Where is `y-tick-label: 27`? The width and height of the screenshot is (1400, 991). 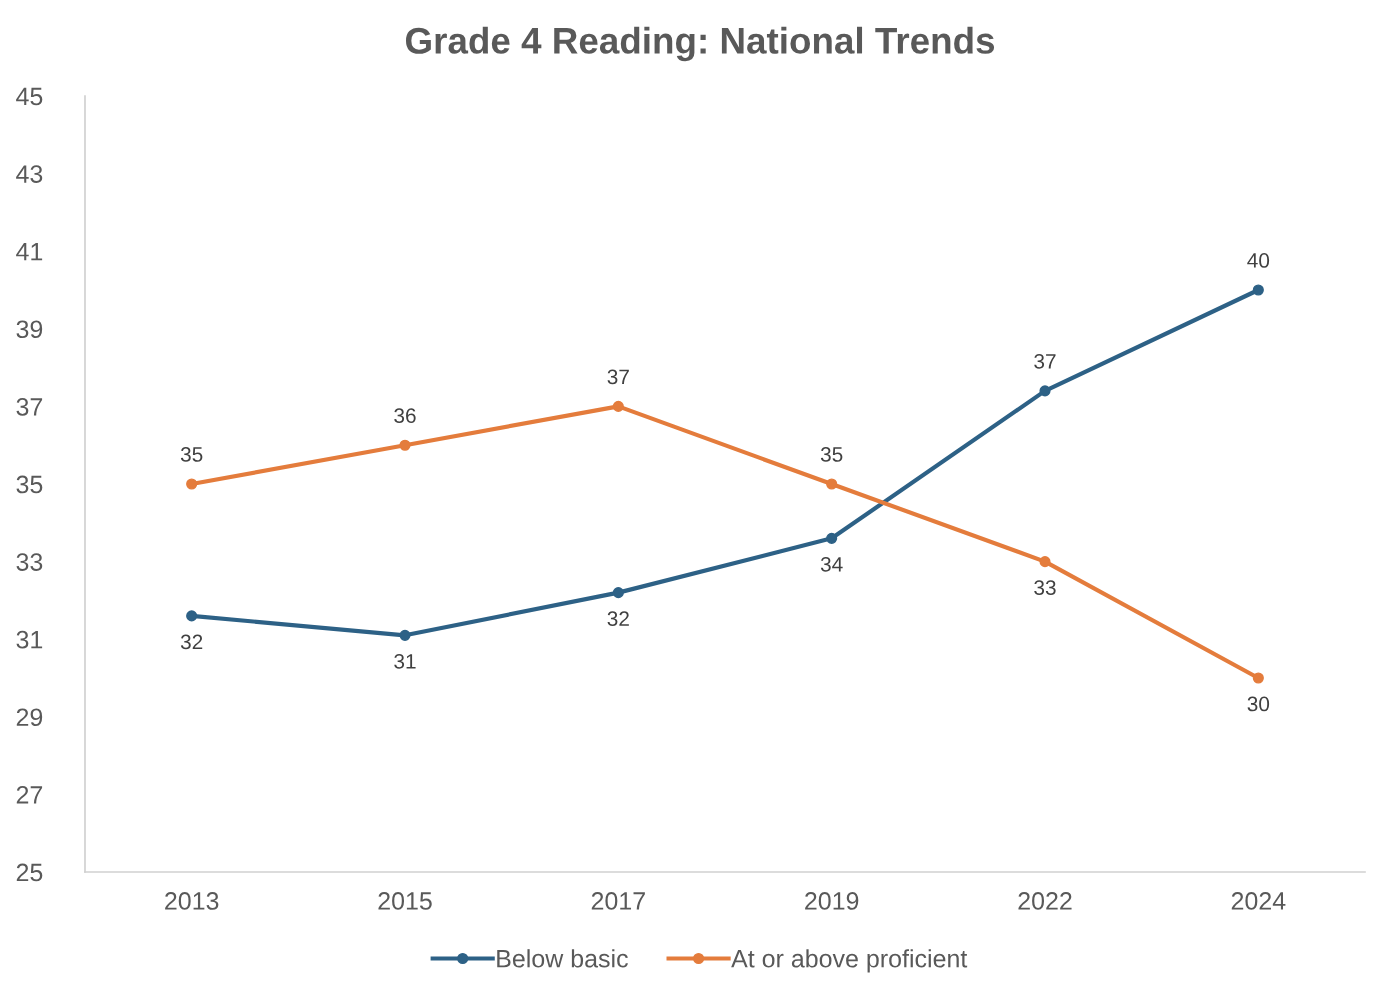
y-tick-label: 27 is located at coordinates (29, 795).